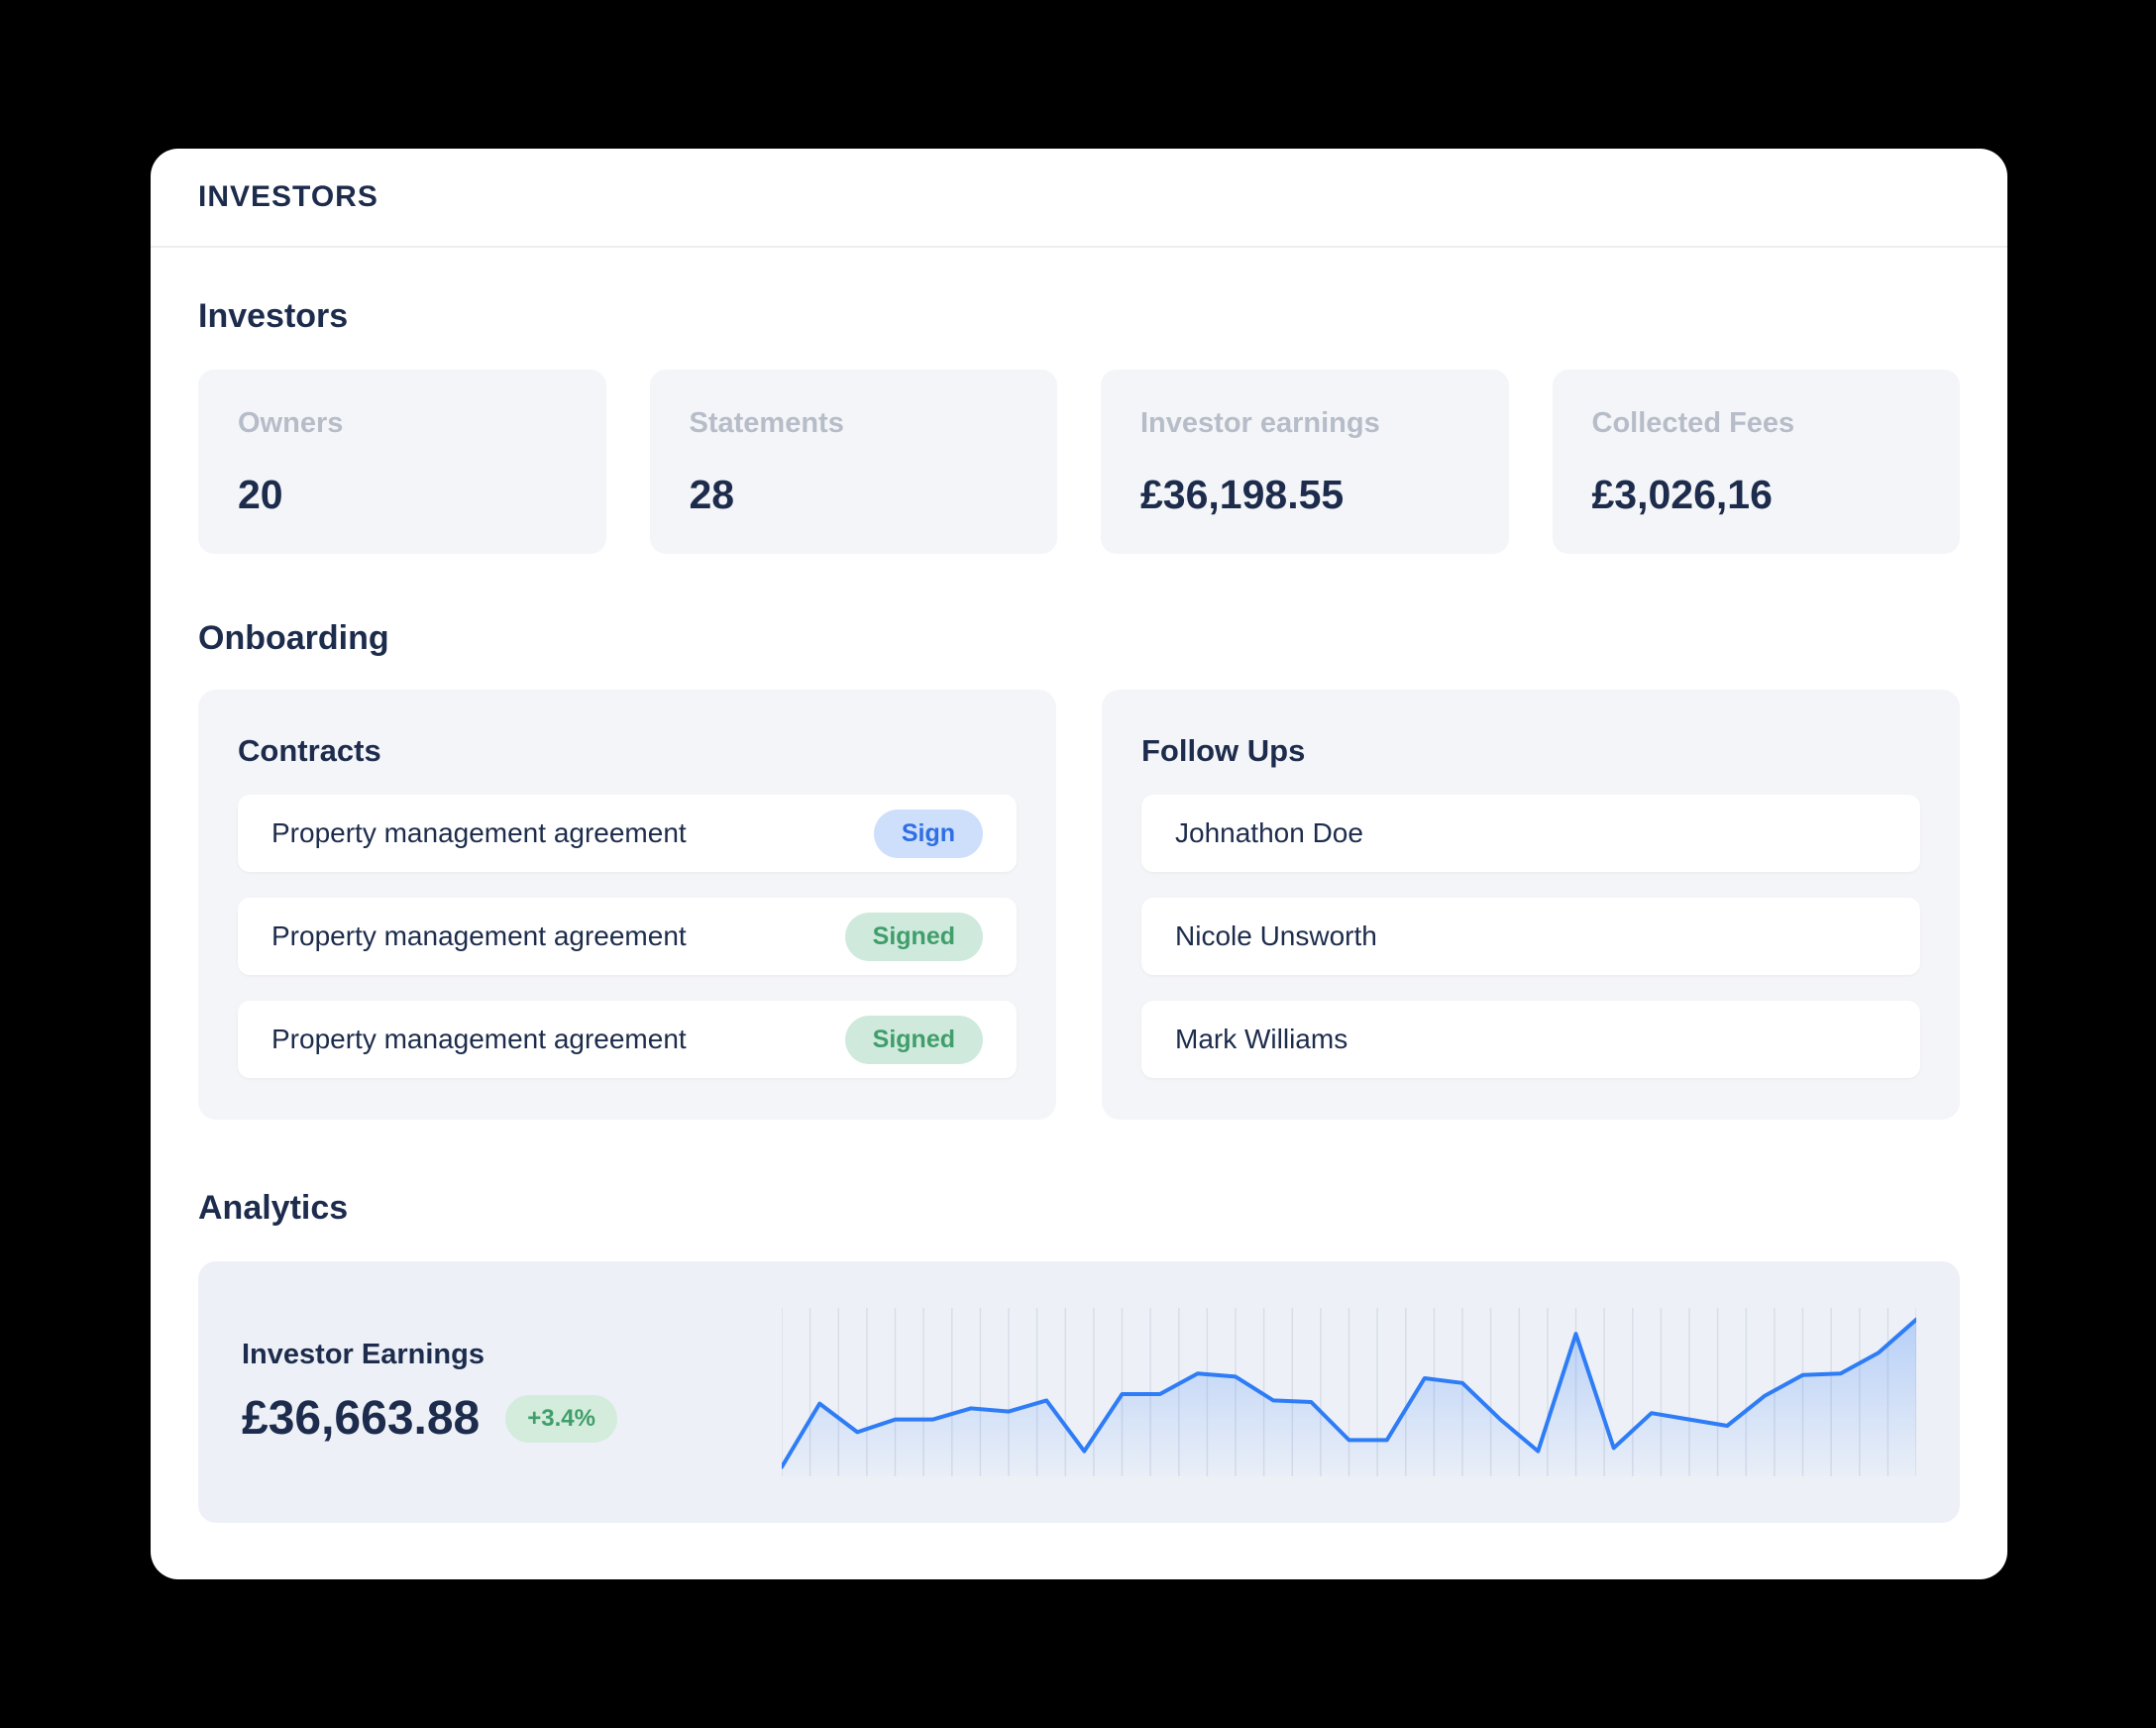  Describe the element at coordinates (1349, 1392) in the screenshot. I see `earnings-chart` at that location.